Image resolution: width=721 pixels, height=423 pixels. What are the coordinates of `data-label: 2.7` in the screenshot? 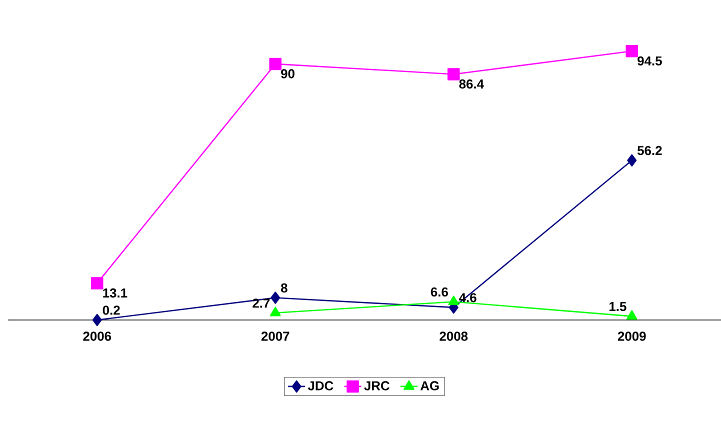 It's located at (261, 303).